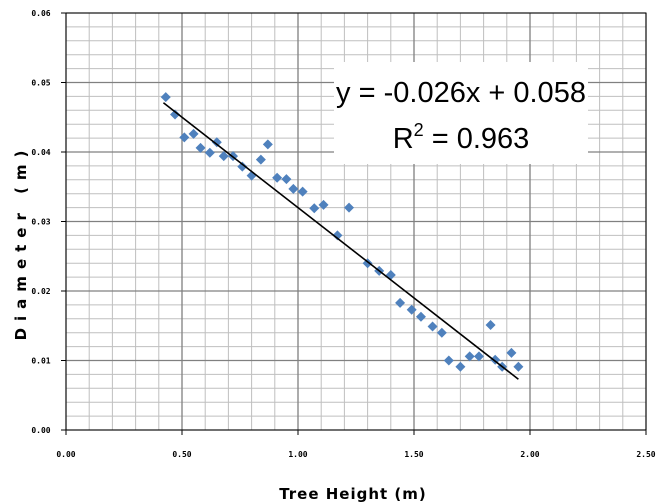 The height and width of the screenshot is (504, 662). What do you see at coordinates (529, 454) in the screenshot?
I see `x-tick-label: 2.00` at bounding box center [529, 454].